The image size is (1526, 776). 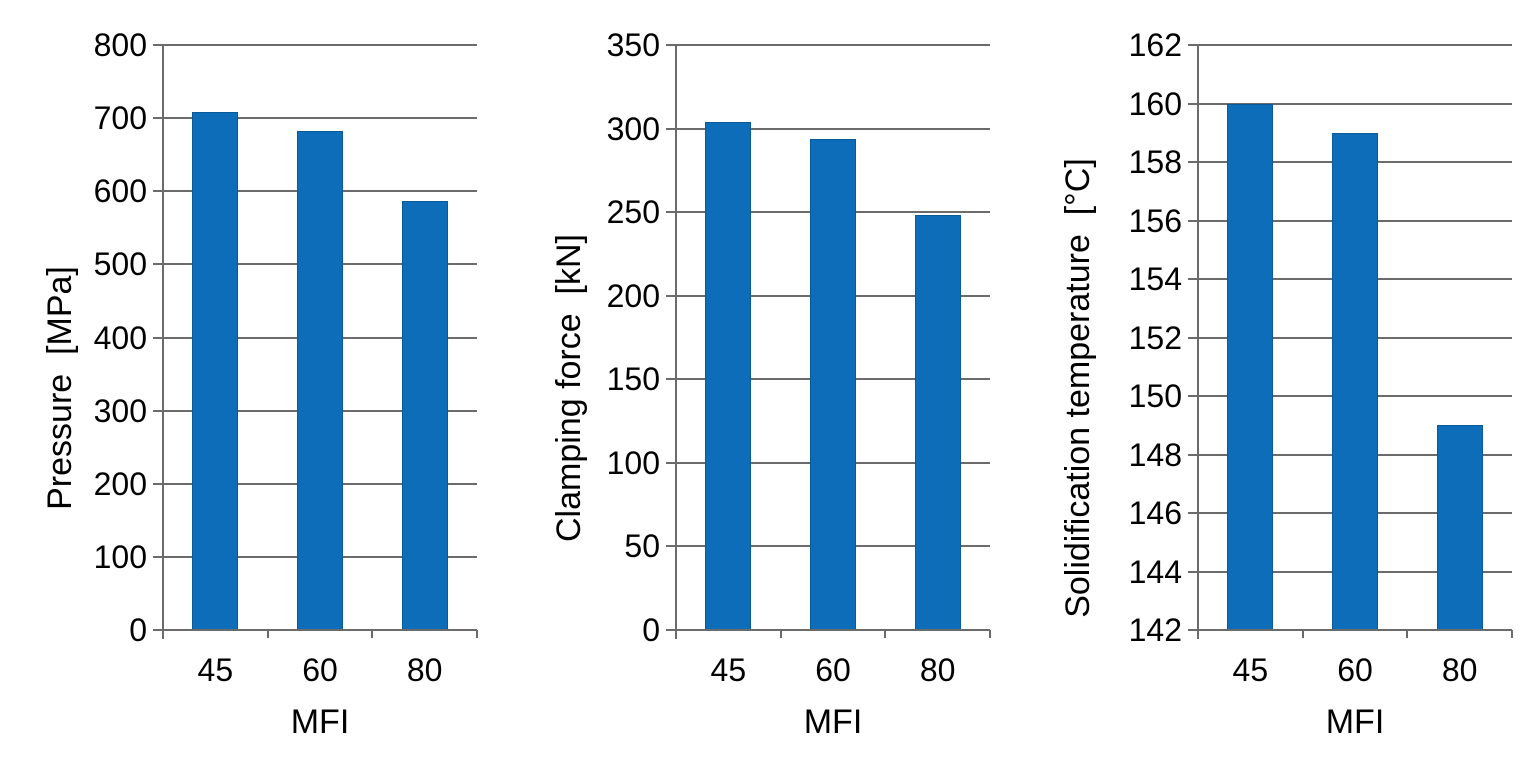 What do you see at coordinates (1155, 162) in the screenshot?
I see `y-tick-label: 158` at bounding box center [1155, 162].